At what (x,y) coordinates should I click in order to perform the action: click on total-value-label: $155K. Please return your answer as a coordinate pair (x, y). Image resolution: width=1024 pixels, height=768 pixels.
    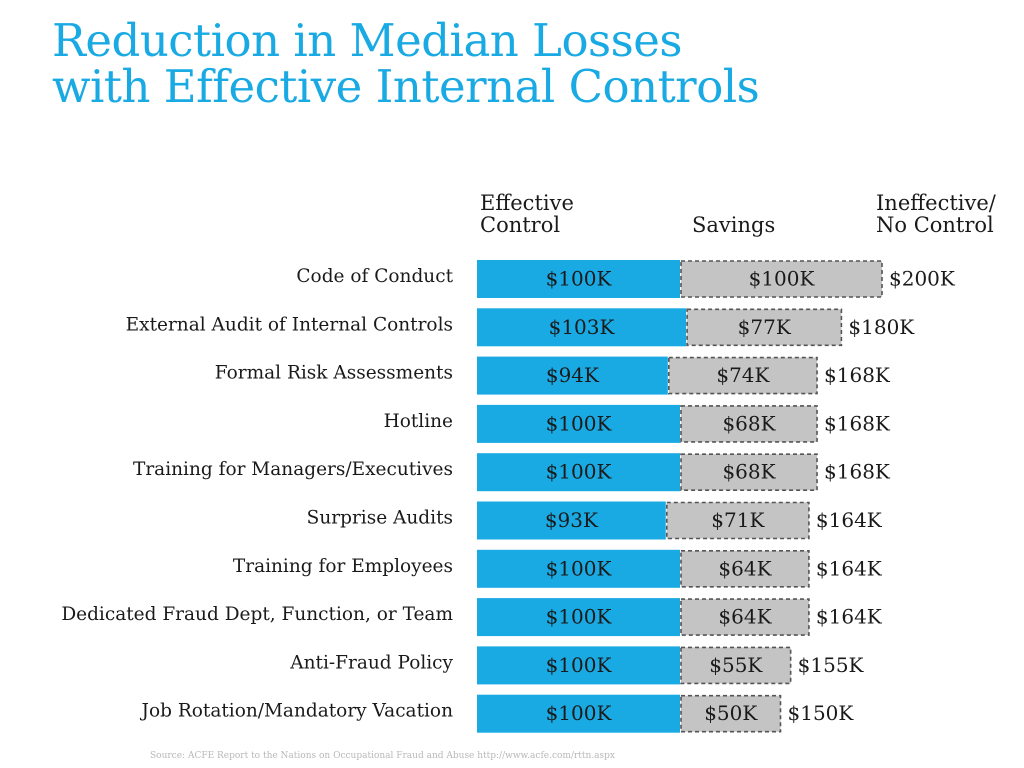
    Looking at the image, I should click on (831, 665).